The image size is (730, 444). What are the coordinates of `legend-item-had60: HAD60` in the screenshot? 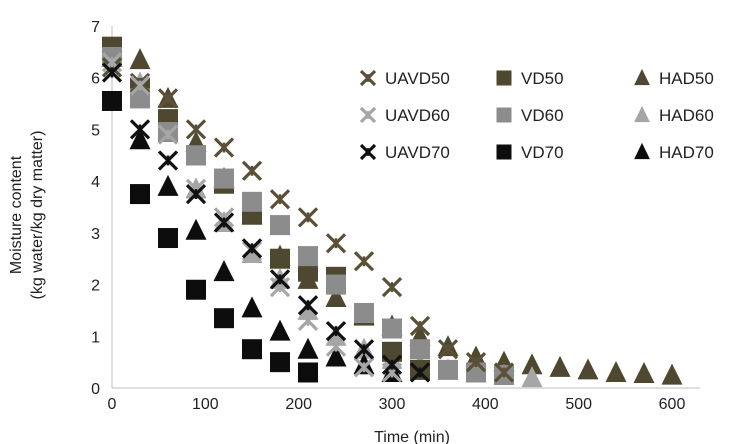 It's located at (674, 115).